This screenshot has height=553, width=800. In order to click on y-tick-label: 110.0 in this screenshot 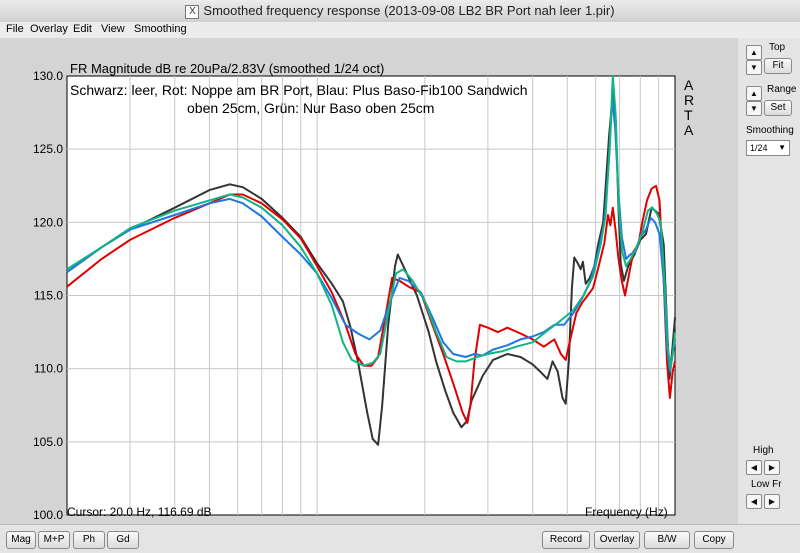, I will do `click(48, 369)`.